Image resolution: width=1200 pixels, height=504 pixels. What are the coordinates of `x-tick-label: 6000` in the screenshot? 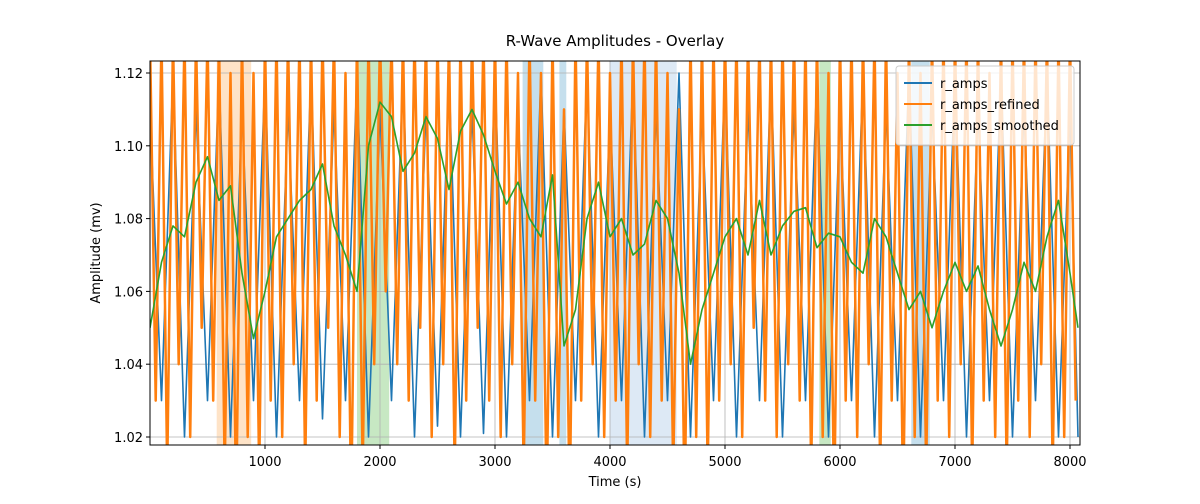 It's located at (839, 462).